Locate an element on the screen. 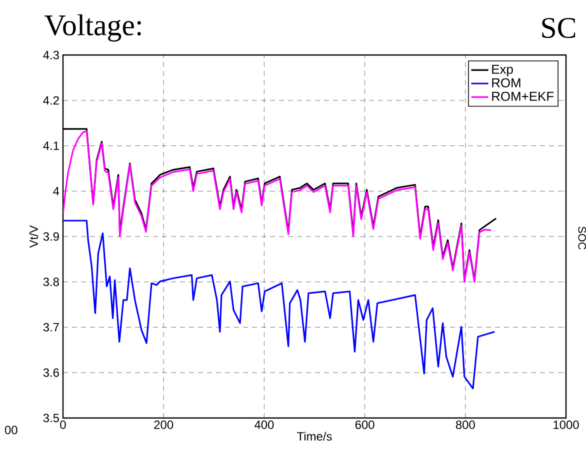 The width and height of the screenshot is (586, 461). x-axis-title: Time/s is located at coordinates (314, 436).